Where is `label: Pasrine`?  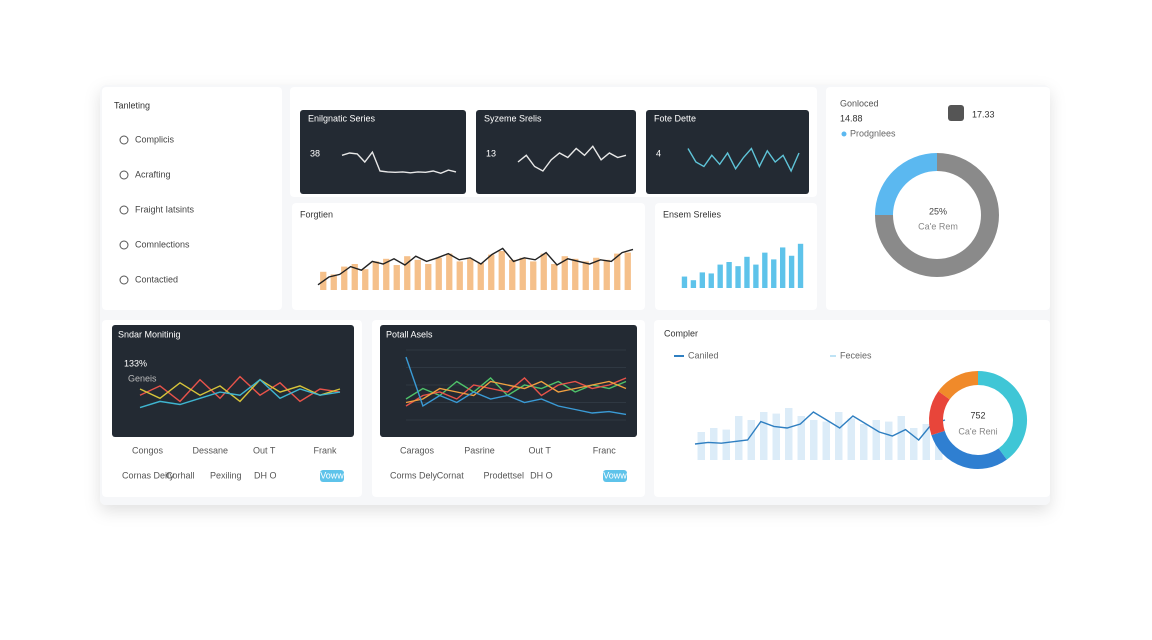 label: Pasrine is located at coordinates (479, 450).